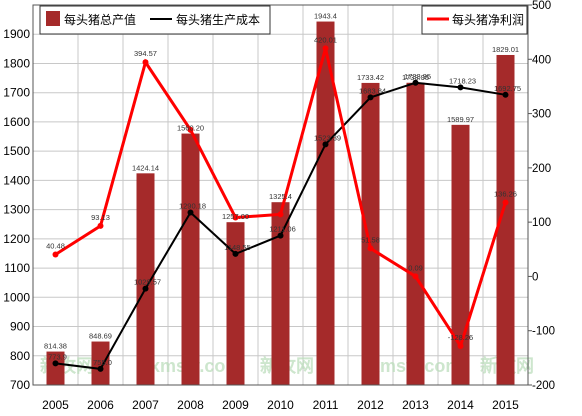 Image resolution: width=582 pixels, height=416 pixels. What do you see at coordinates (282, 229) in the screenshot?
I see `cost-label: 1211.06` at bounding box center [282, 229].